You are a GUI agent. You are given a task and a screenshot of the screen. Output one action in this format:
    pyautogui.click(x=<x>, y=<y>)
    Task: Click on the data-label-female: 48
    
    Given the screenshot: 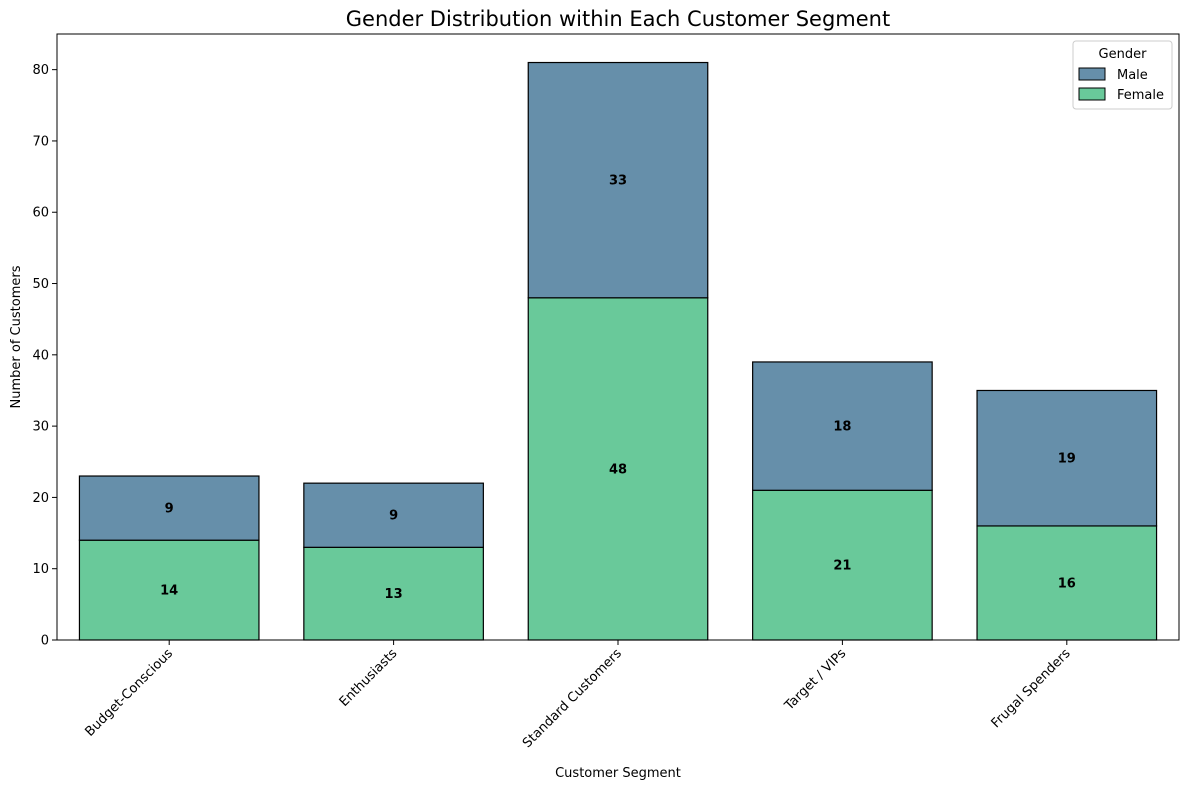 What is the action you would take?
    pyautogui.click(x=618, y=469)
    